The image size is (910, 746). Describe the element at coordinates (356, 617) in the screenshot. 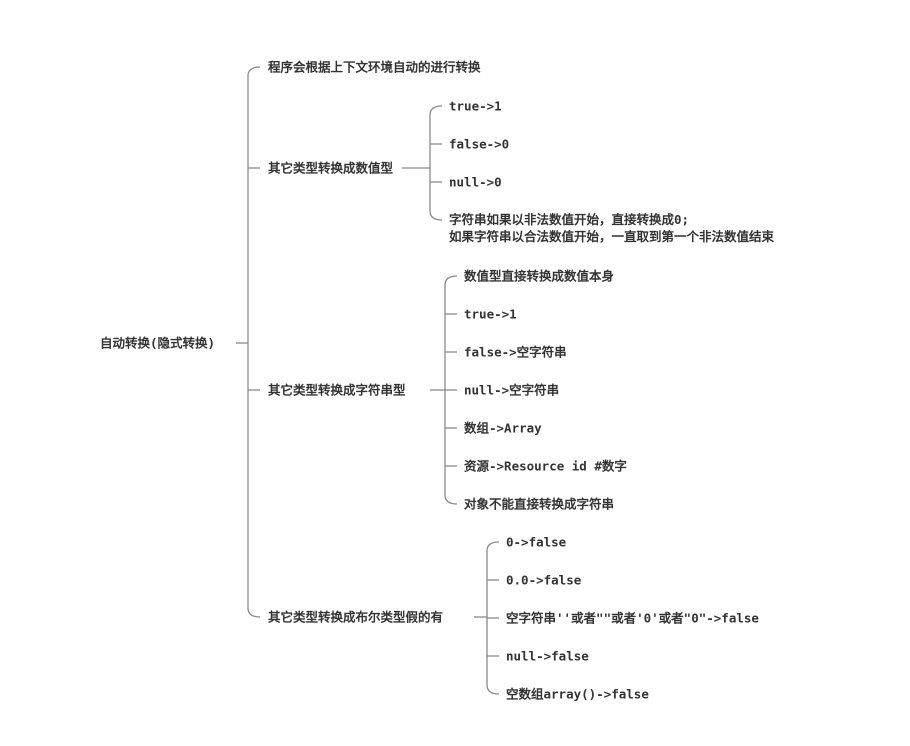

I see `branch-node: 其它类型转换成布尔类型假的有` at that location.